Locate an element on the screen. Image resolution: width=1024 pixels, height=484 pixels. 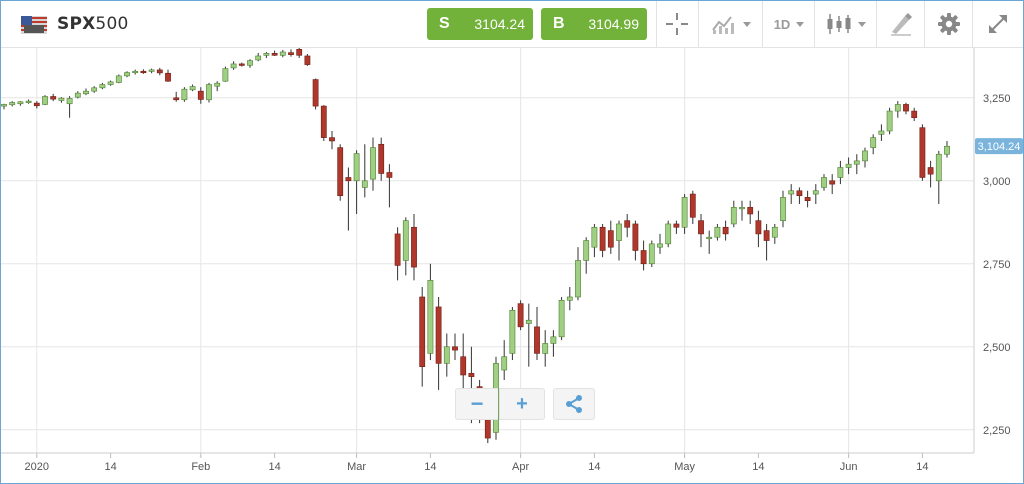
symbol-bold: SPX is located at coordinates (76, 24).